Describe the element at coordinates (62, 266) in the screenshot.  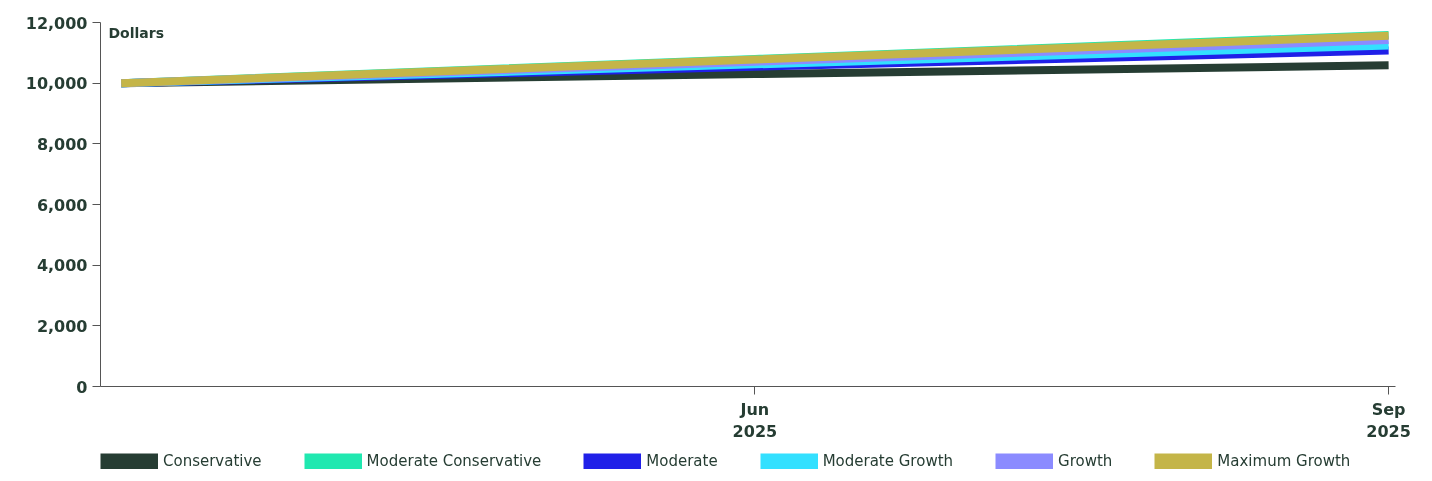
I see `y-tick-label: 4,000` at that location.